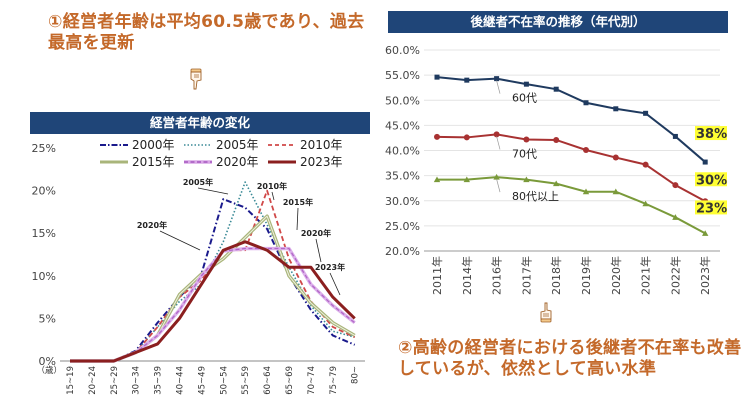  What do you see at coordinates (571, 168) in the screenshot?
I see `series-line-70代` at bounding box center [571, 168].